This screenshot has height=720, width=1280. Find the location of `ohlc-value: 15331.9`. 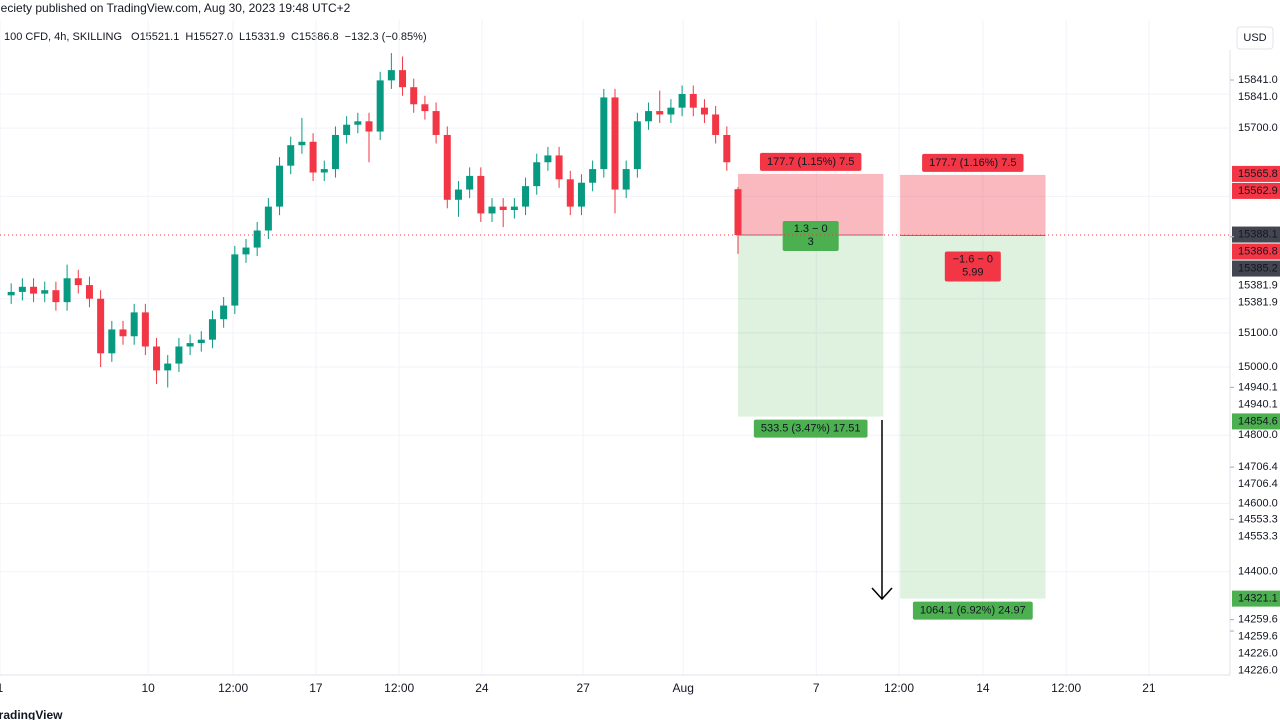

ohlc-value: 15331.9 is located at coordinates (265, 37).